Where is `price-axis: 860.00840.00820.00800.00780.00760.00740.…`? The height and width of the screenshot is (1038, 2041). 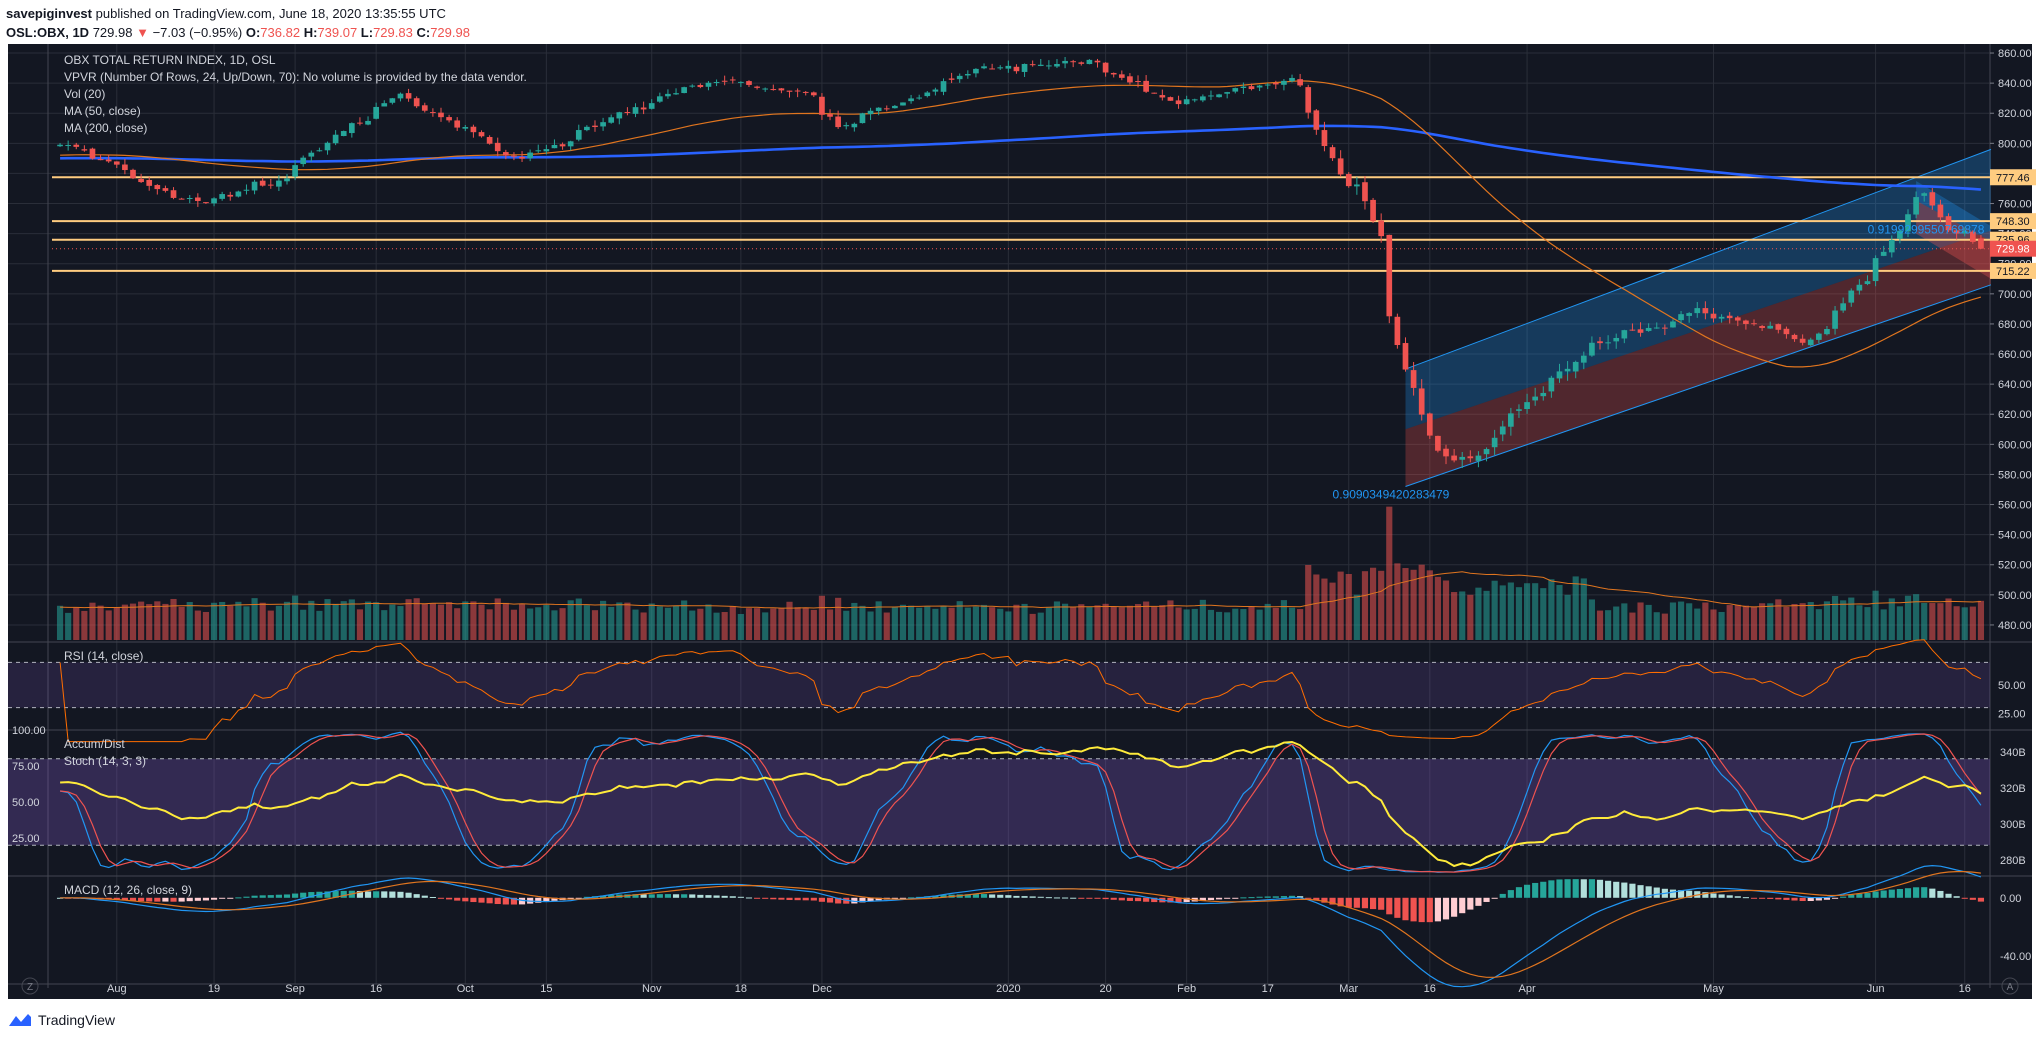
price-axis: 860.00840.00820.00800.00780.00760.00740.… is located at coordinates (2011, 340).